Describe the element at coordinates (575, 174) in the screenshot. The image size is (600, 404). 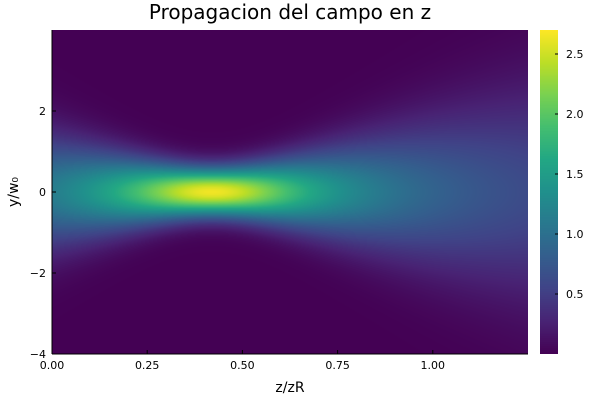
I see `colorbar-tick-label: 1.5` at that location.